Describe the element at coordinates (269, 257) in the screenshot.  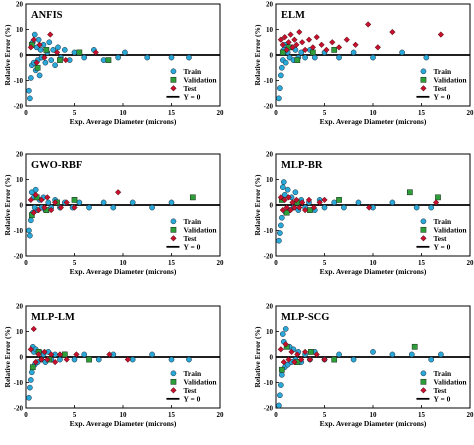
I see `y-tick-label: -20` at that location.